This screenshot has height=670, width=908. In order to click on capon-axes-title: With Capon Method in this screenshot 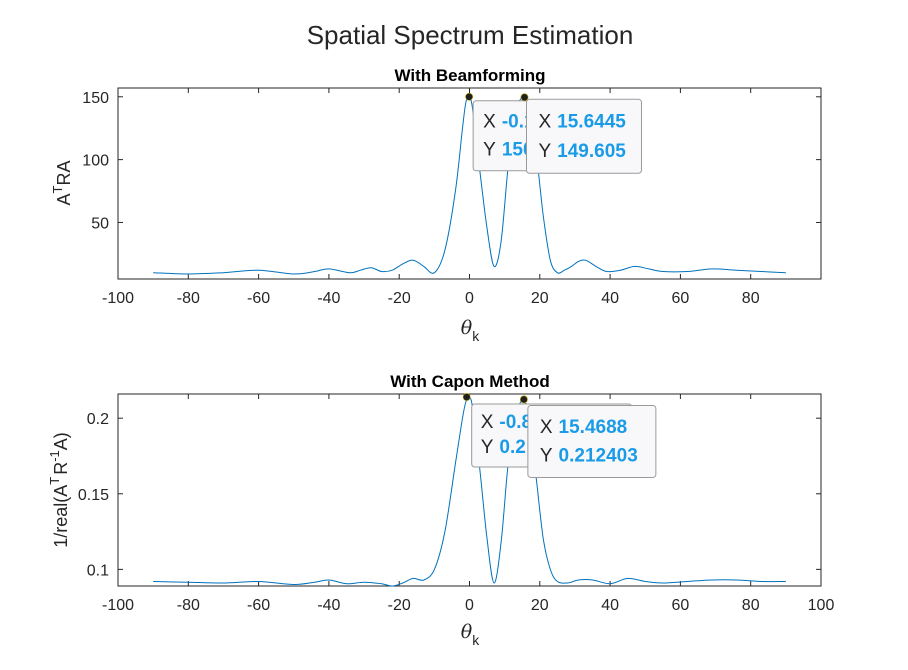, I will do `click(469, 381)`.